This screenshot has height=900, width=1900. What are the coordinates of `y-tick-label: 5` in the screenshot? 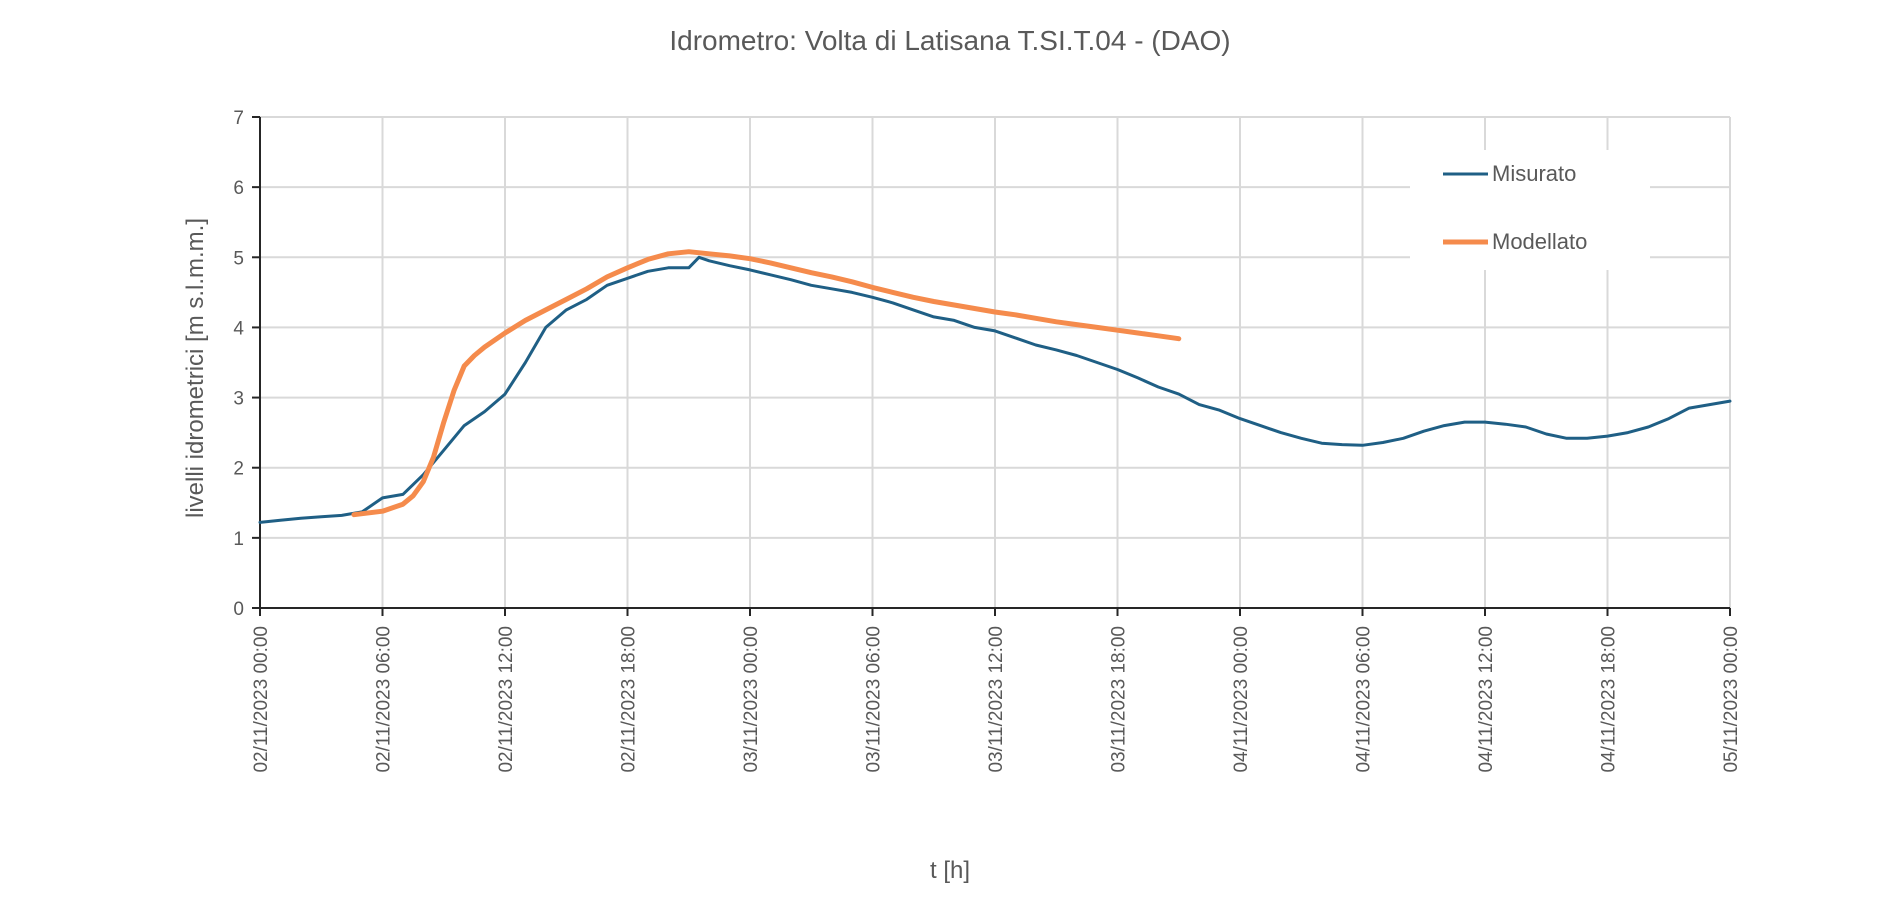 It's located at (238, 258).